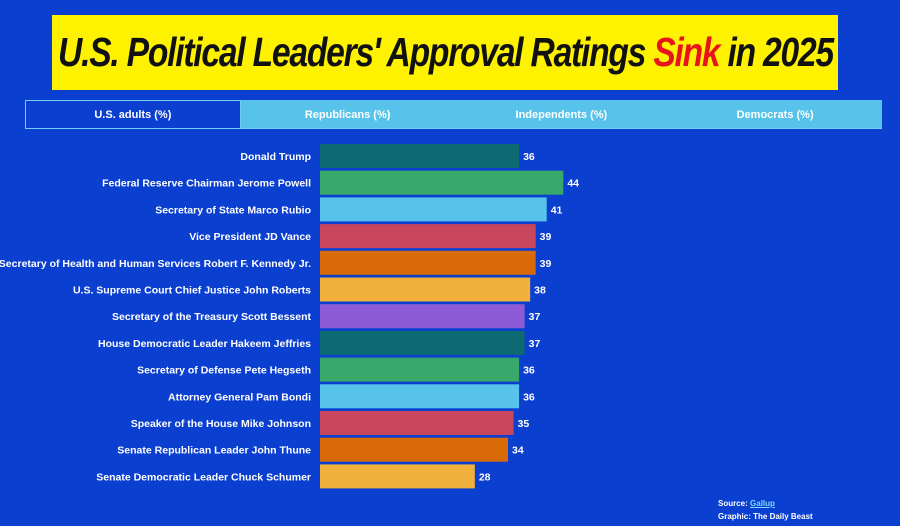 The width and height of the screenshot is (900, 526). I want to click on category-label: Secretary of the Treasury Scott Bessent, so click(212, 317).